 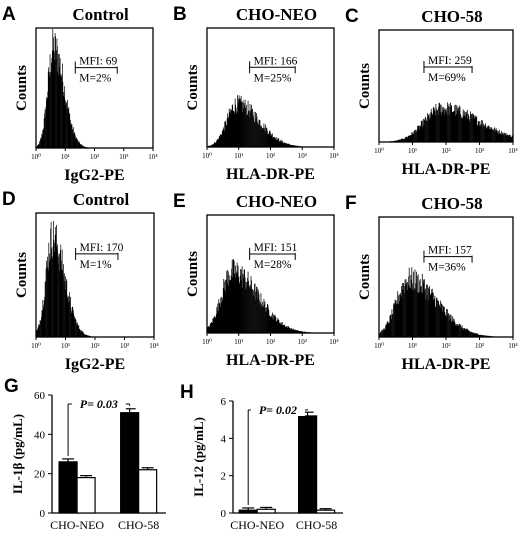 What do you see at coordinates (94, 157) in the screenshot?
I see `x-tick-label: 10²` at bounding box center [94, 157].